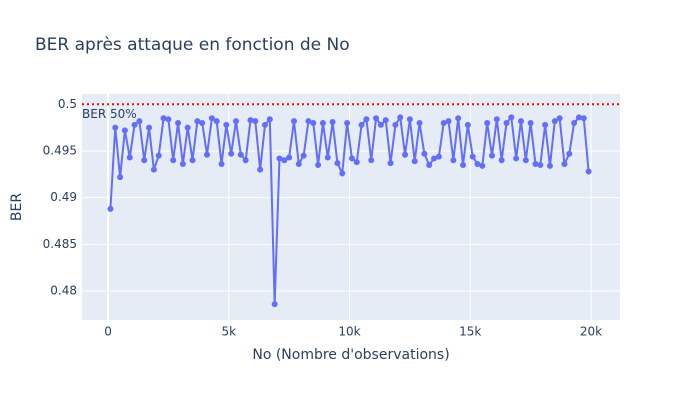 Image resolution: width=700 pixels, height=404 pixels. I want to click on x-tick-label: 15k, so click(470, 332).